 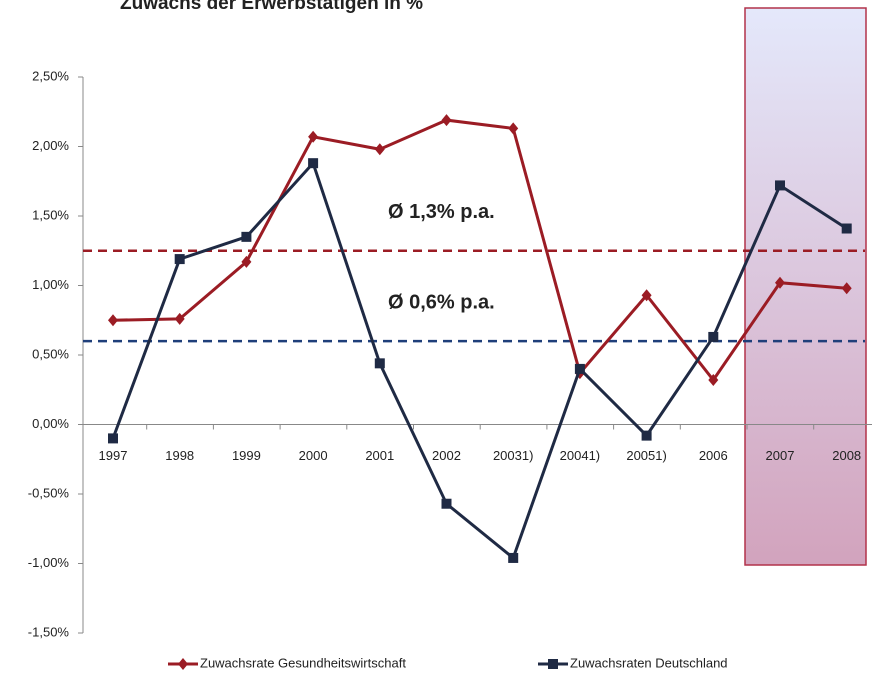 What do you see at coordinates (649, 662) in the screenshot?
I see `legend-label: Zuwachsraten Deutschland` at bounding box center [649, 662].